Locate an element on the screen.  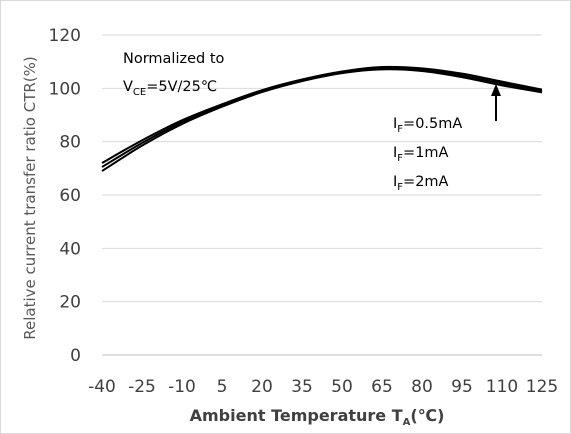
x-axis-label-main: Ambient Temperature T is located at coordinates (296, 415).